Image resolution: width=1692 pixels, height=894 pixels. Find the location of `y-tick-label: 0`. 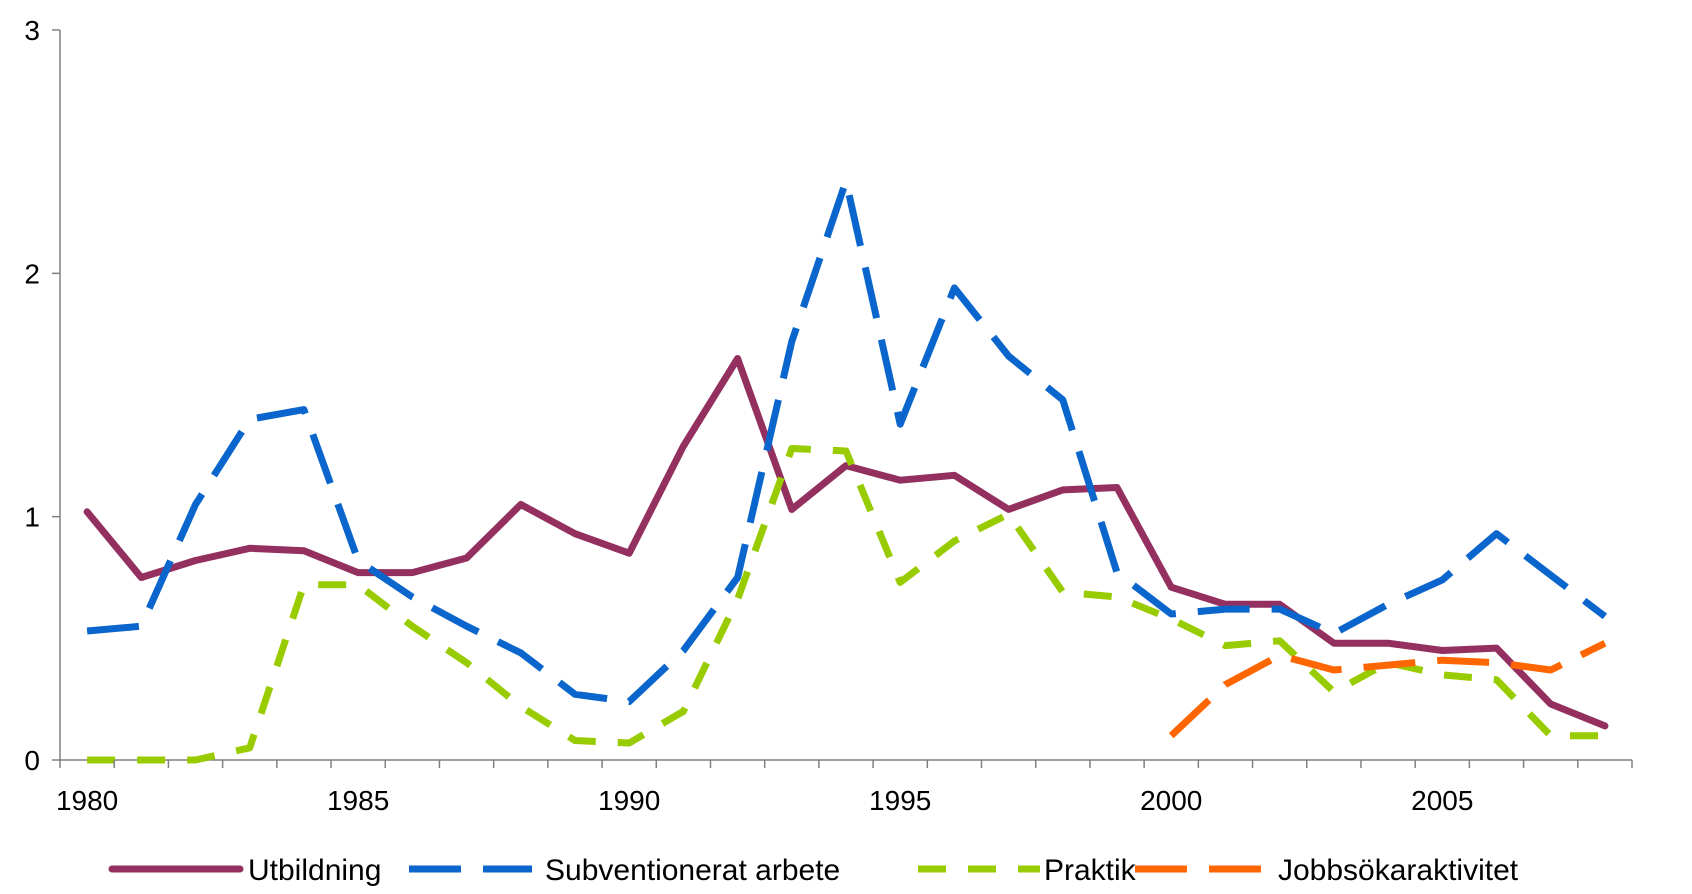

y-tick-label: 0 is located at coordinates (32, 760).